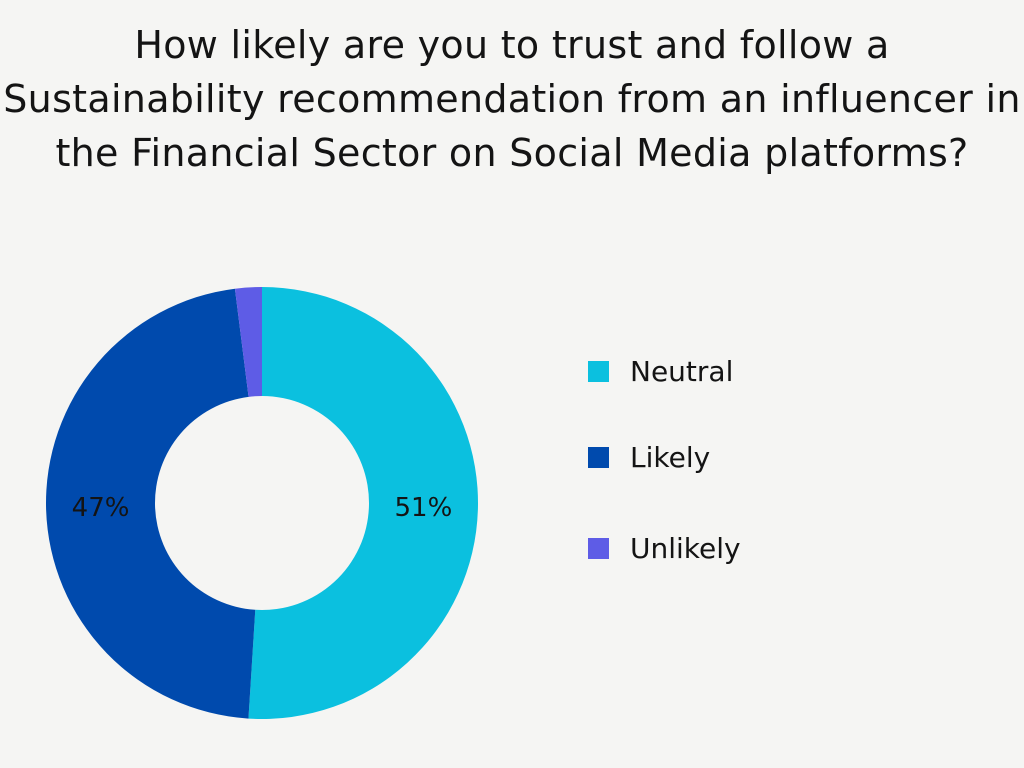  What do you see at coordinates (598, 548) in the screenshot?
I see `legend-swatch-unlikely` at bounding box center [598, 548].